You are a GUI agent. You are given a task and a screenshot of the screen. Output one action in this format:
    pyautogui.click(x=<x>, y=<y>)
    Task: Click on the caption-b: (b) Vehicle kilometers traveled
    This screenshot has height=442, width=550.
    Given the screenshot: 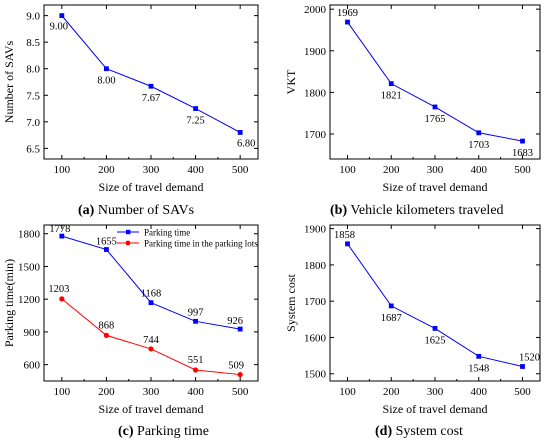 What is the action you would take?
    pyautogui.click(x=417, y=210)
    